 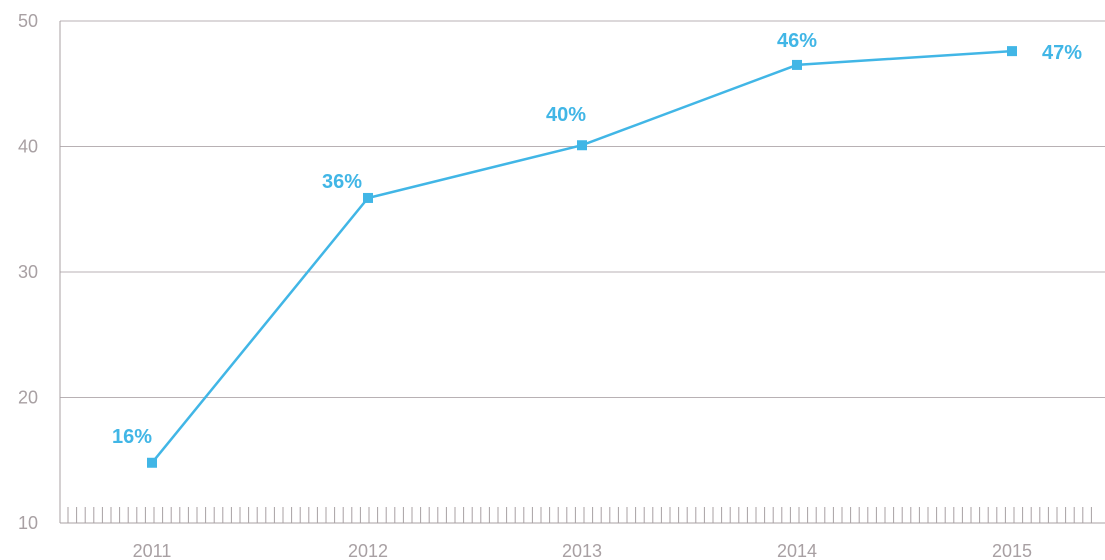 I want to click on y-tick-label-20: 20, so click(x=28, y=398).